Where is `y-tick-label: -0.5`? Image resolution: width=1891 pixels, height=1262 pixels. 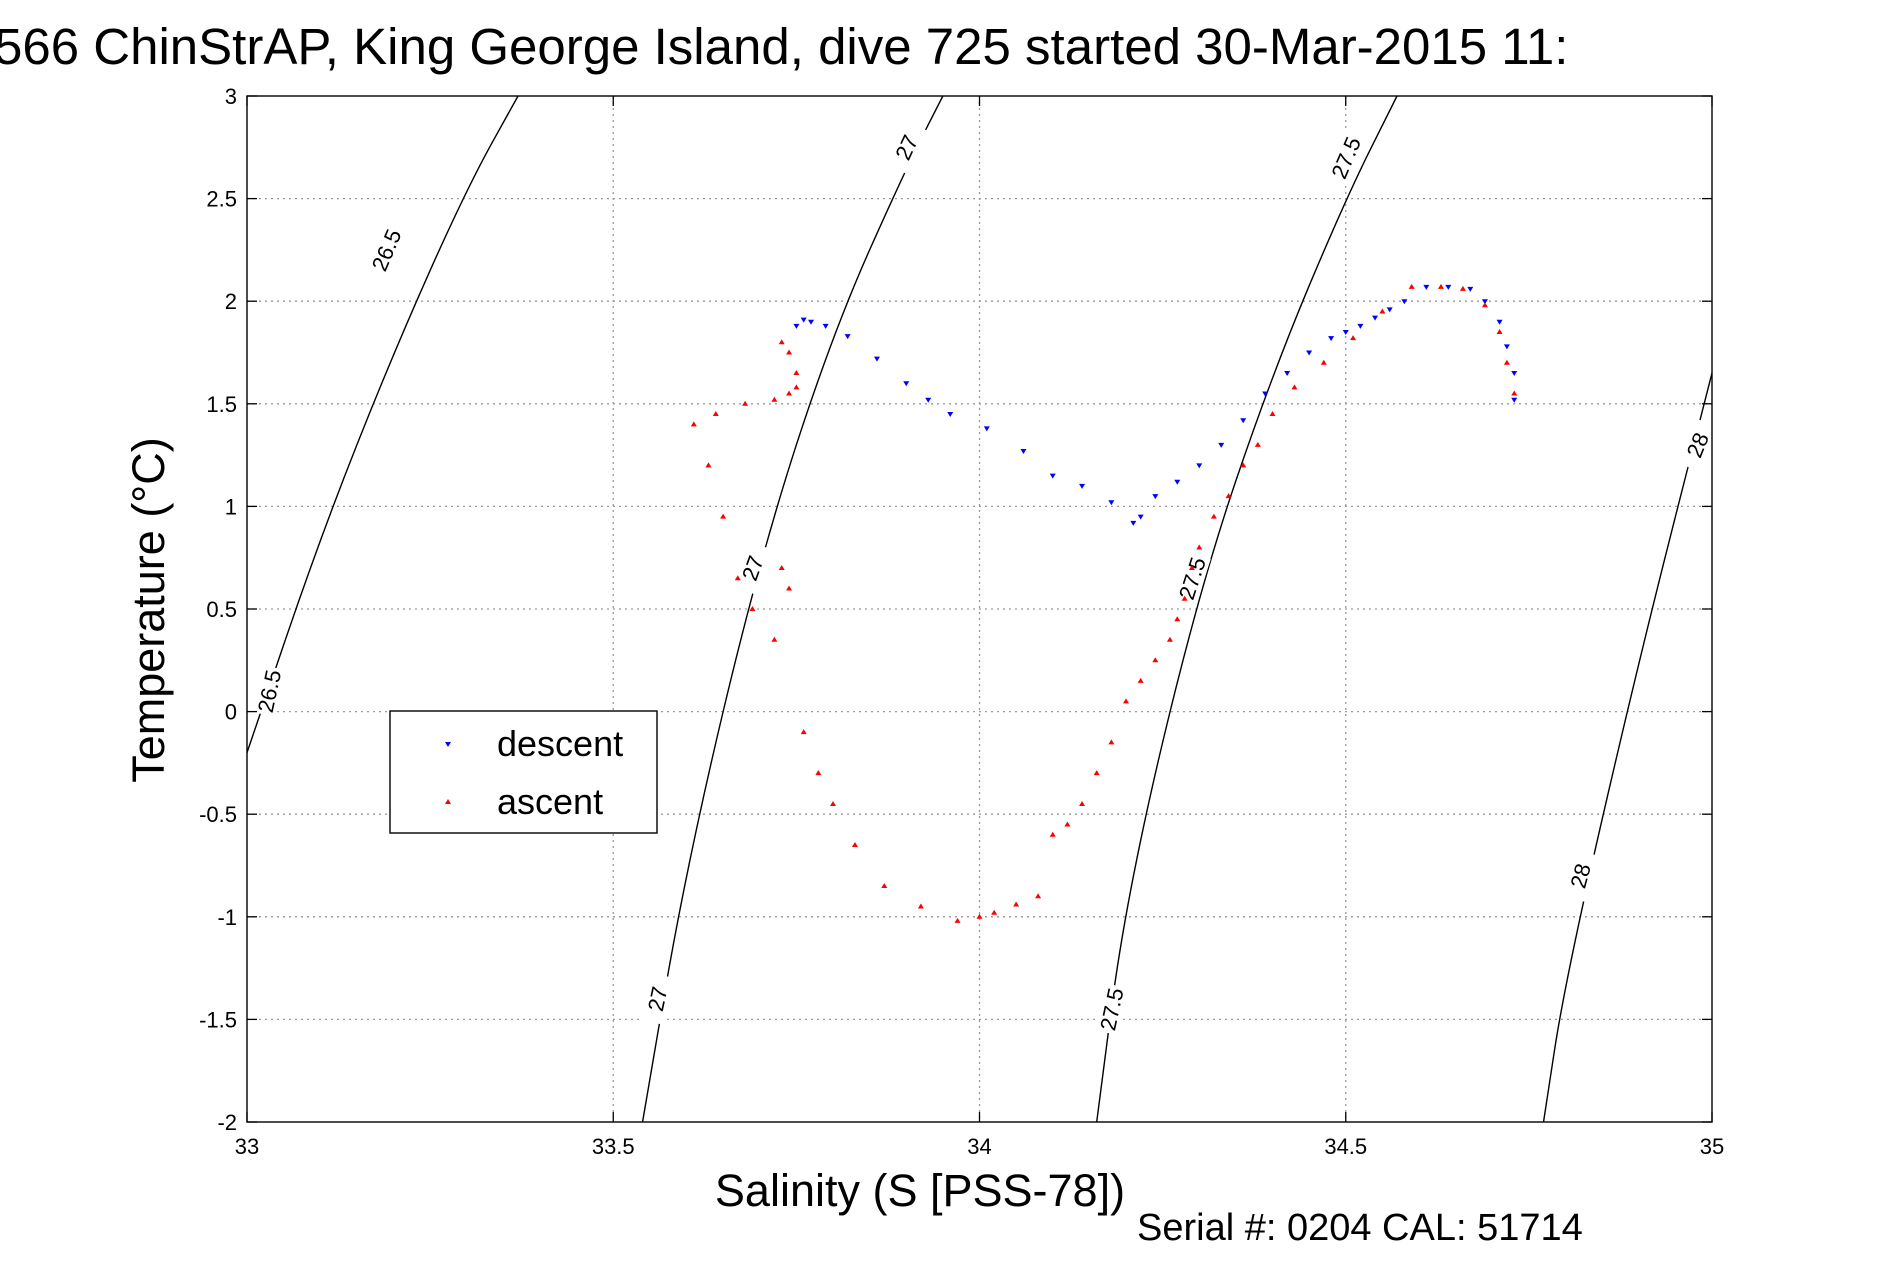
y-tick-label: -0.5 is located at coordinates (218, 814).